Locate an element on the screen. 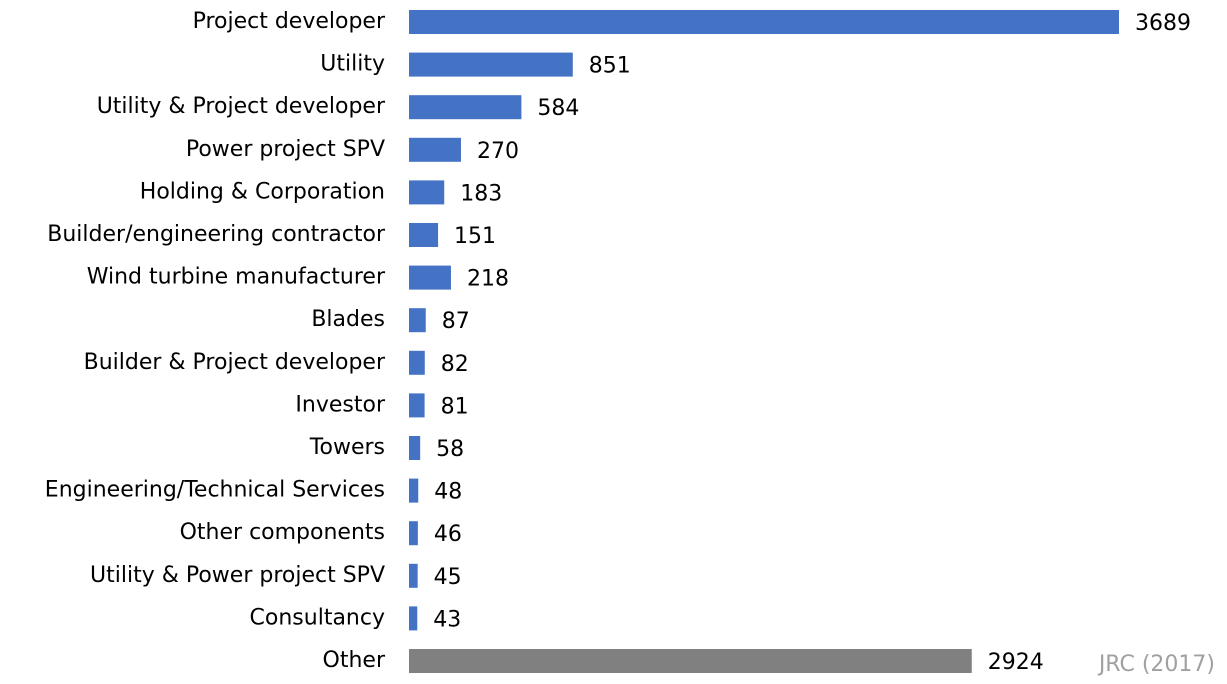  category-label: Project developer is located at coordinates (289, 21).